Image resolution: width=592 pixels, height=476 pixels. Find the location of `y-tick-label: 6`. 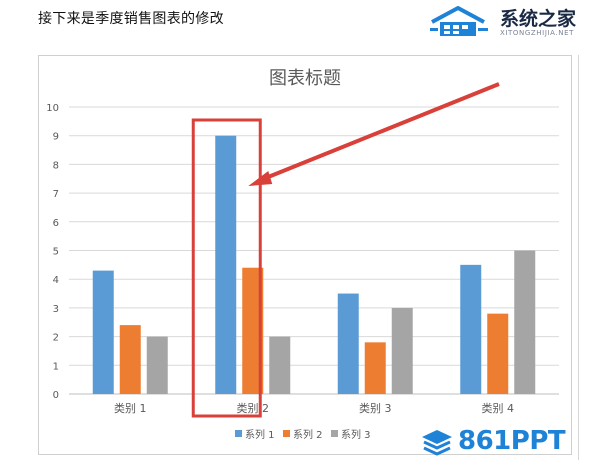

y-tick-label: 6 is located at coordinates (56, 223).